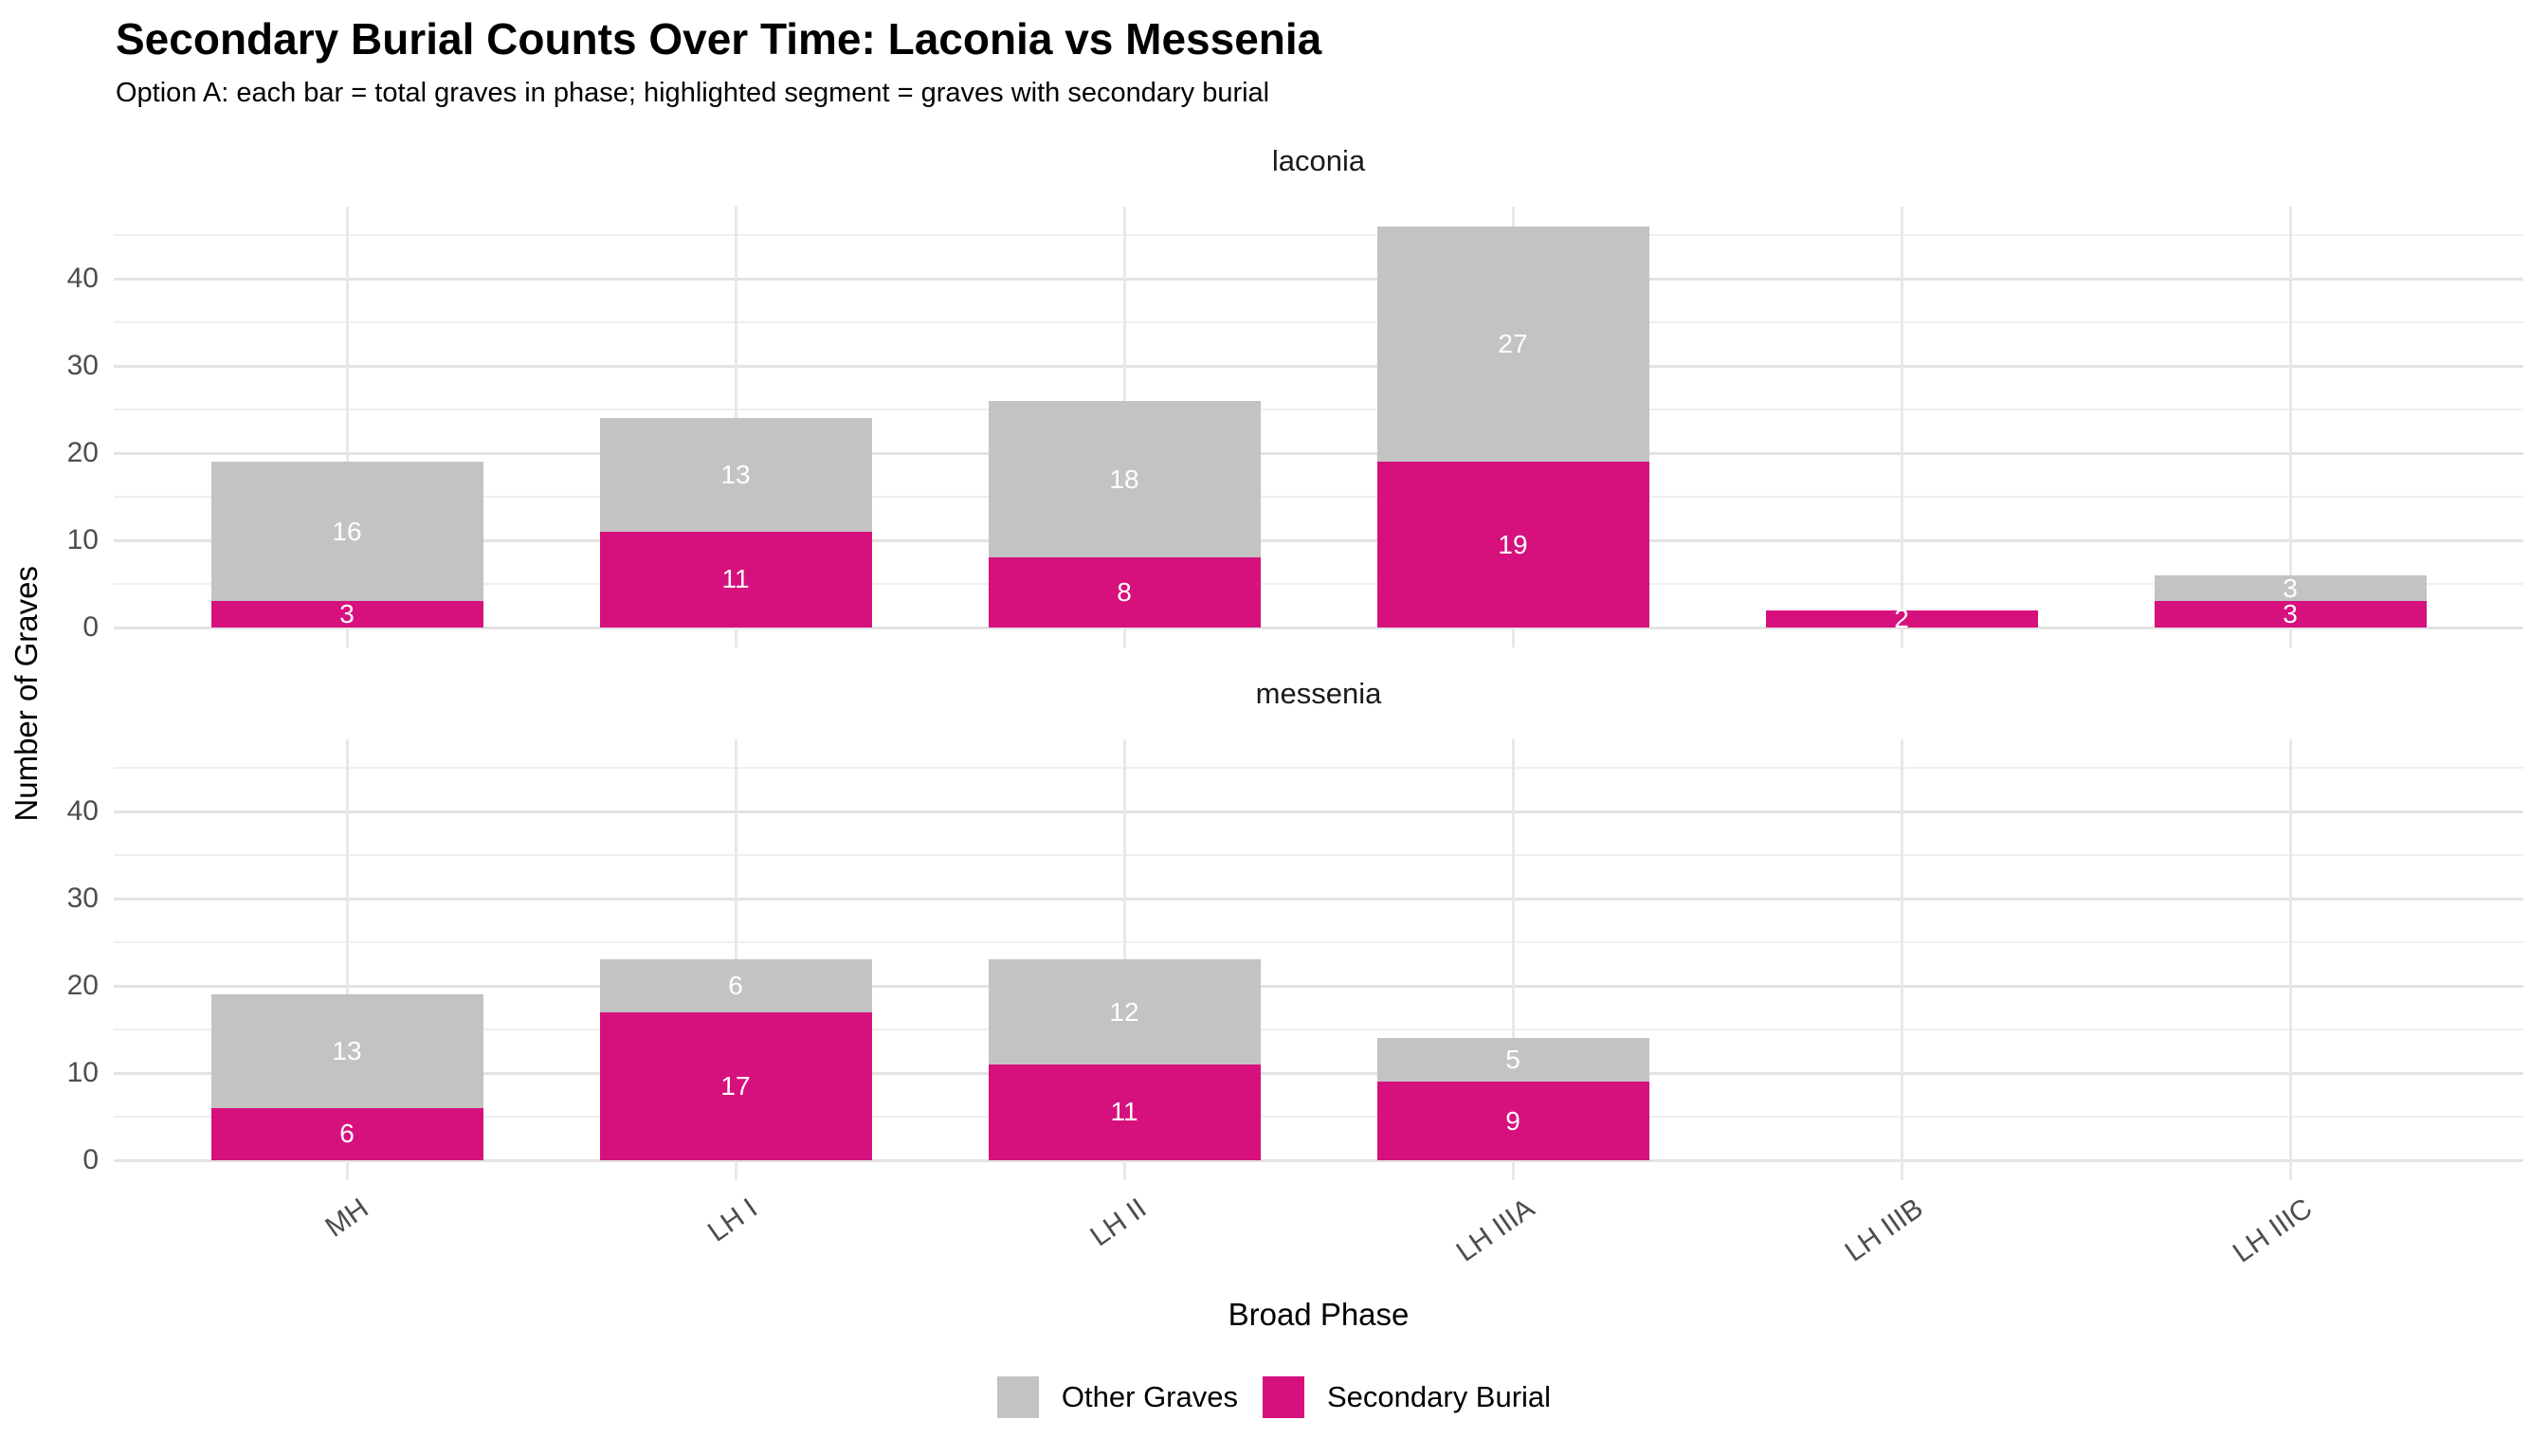 The image size is (2548, 1456). Describe the element at coordinates (26, 693) in the screenshot. I see `y-axis-title: Number of Graves` at that location.